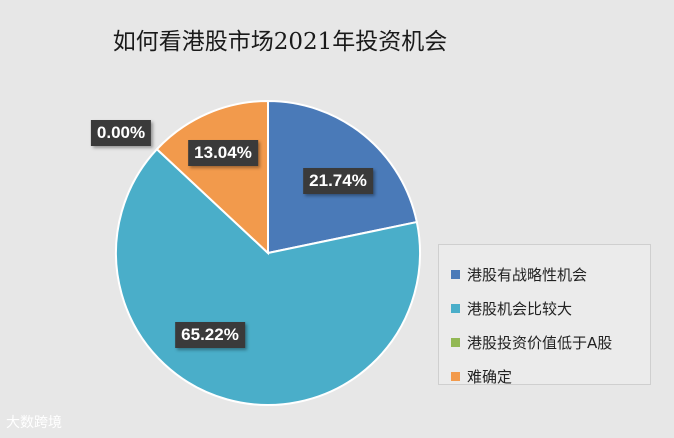 The image size is (674, 438). I want to click on legend-item-strategic: 港股有战略性机会, so click(550, 274).